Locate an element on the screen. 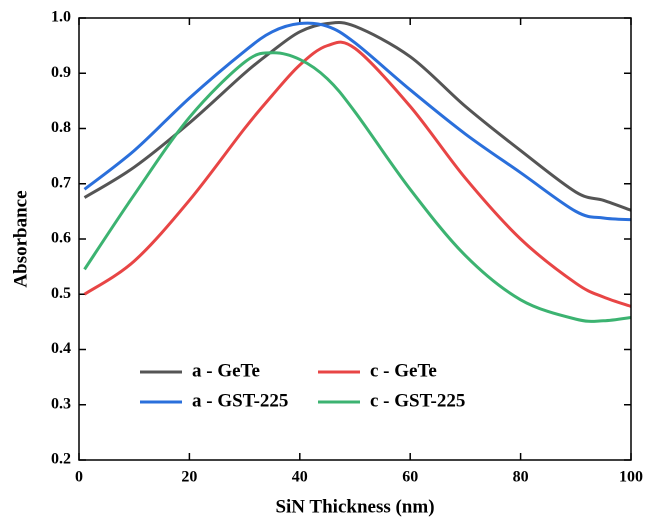 This screenshot has width=645, height=523. y-tick-label: 0.6 is located at coordinates (61, 238).